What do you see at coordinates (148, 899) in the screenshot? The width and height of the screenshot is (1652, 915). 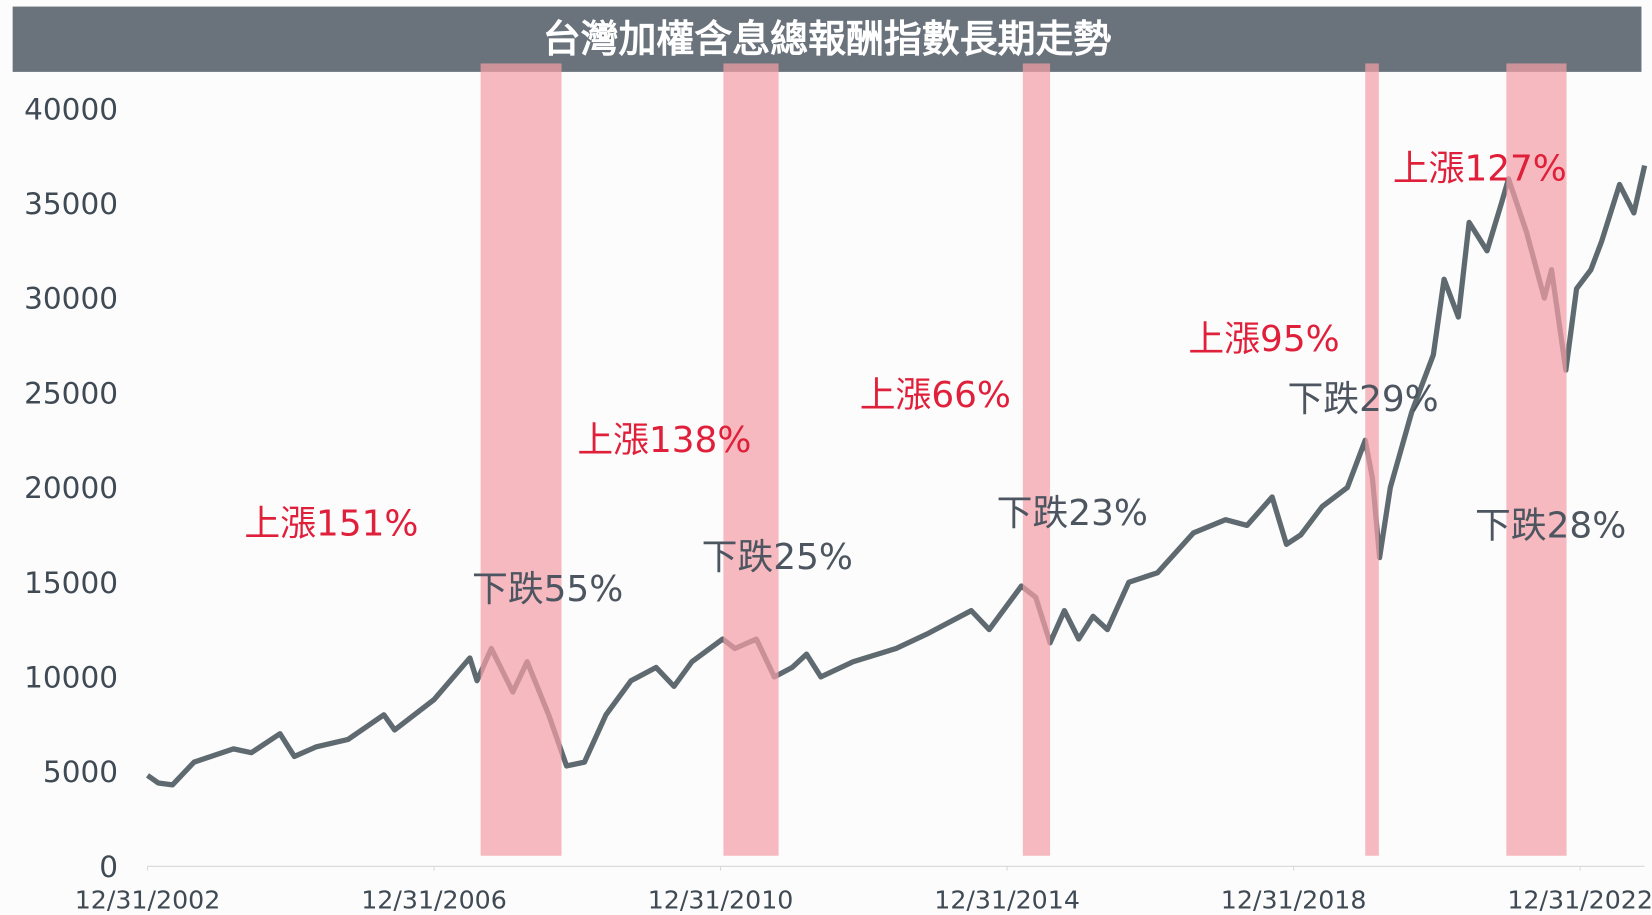 I see `x-tick-label: 12/31/2002` at bounding box center [148, 899].